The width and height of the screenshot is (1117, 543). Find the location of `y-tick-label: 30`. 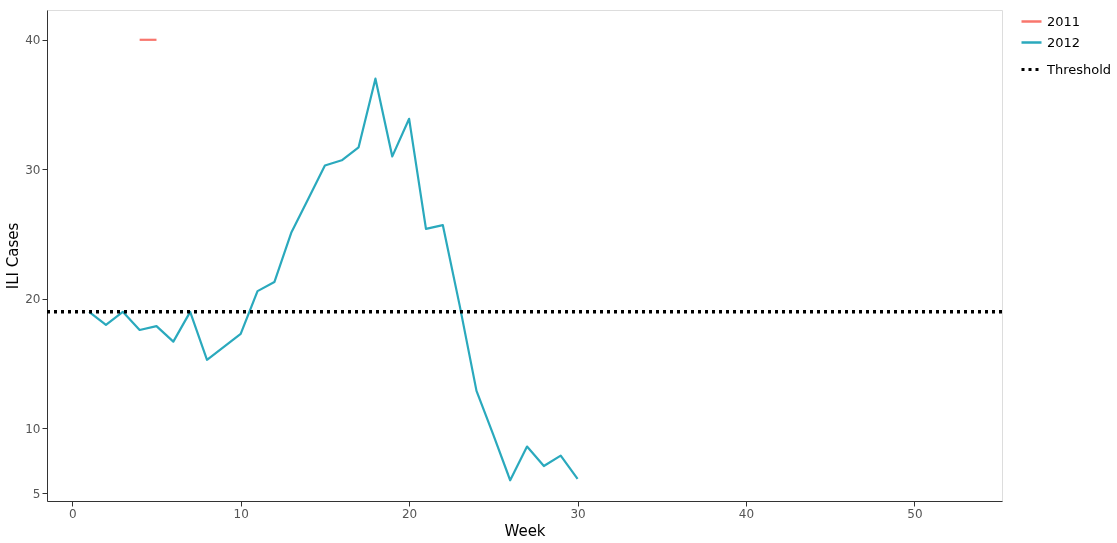

y-tick-label: 30 is located at coordinates (33, 169).